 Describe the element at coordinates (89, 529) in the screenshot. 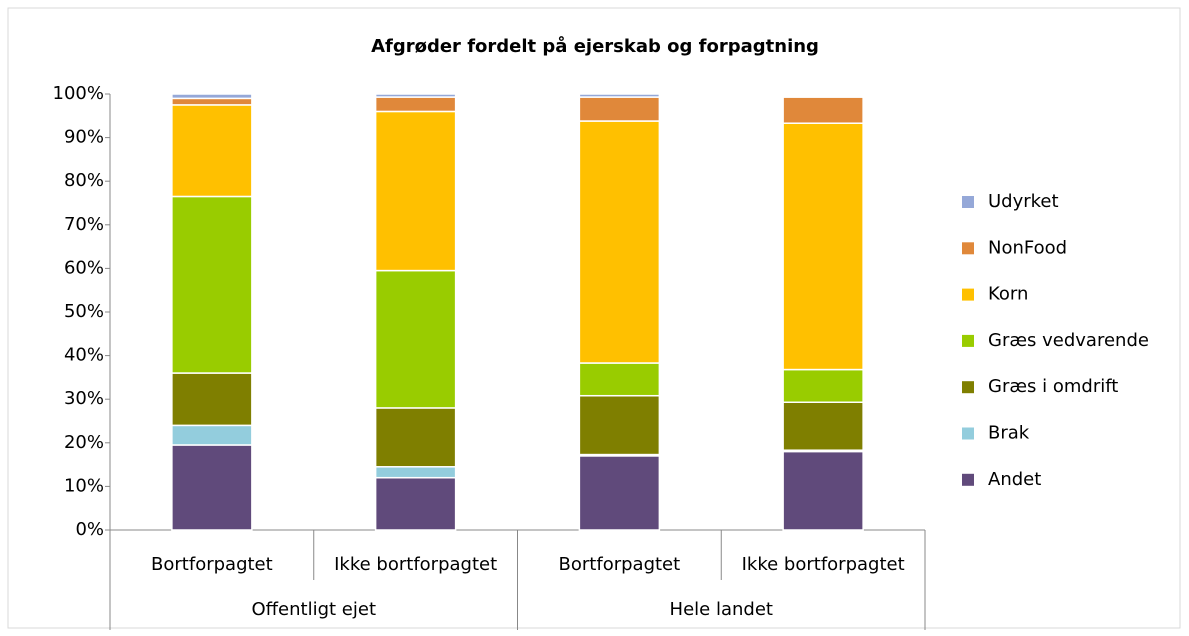

I see `y-tick-label: 0%` at that location.